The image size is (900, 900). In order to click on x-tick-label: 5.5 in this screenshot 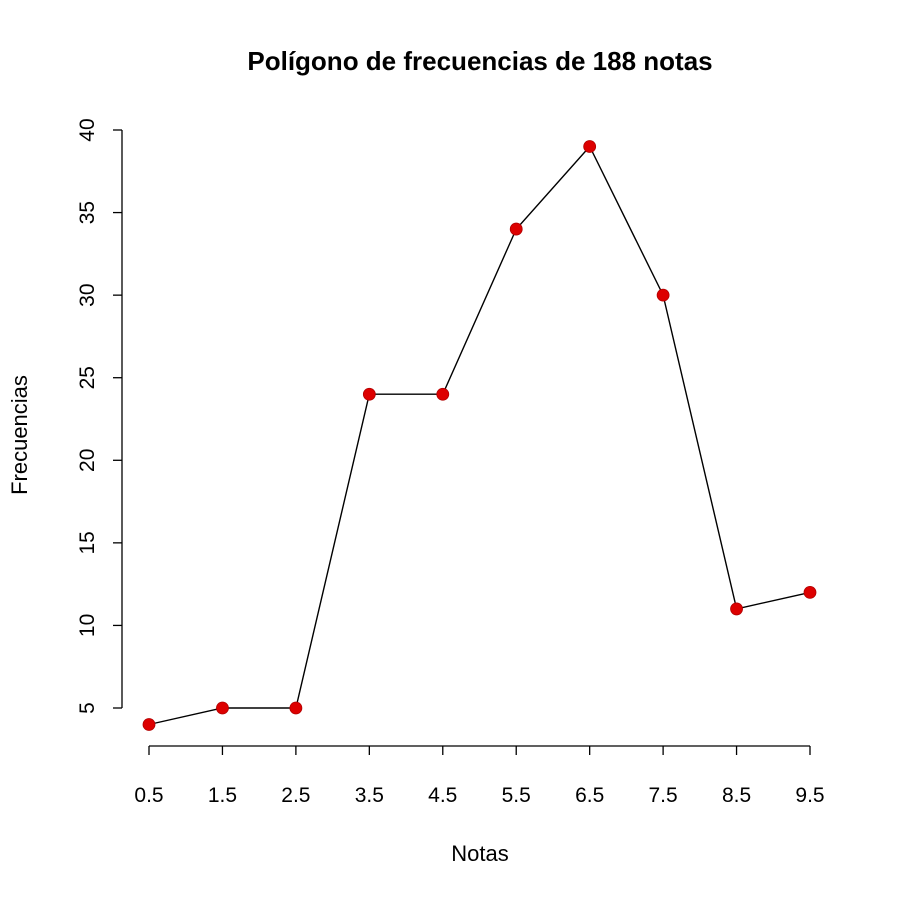, I will do `click(516, 795)`.